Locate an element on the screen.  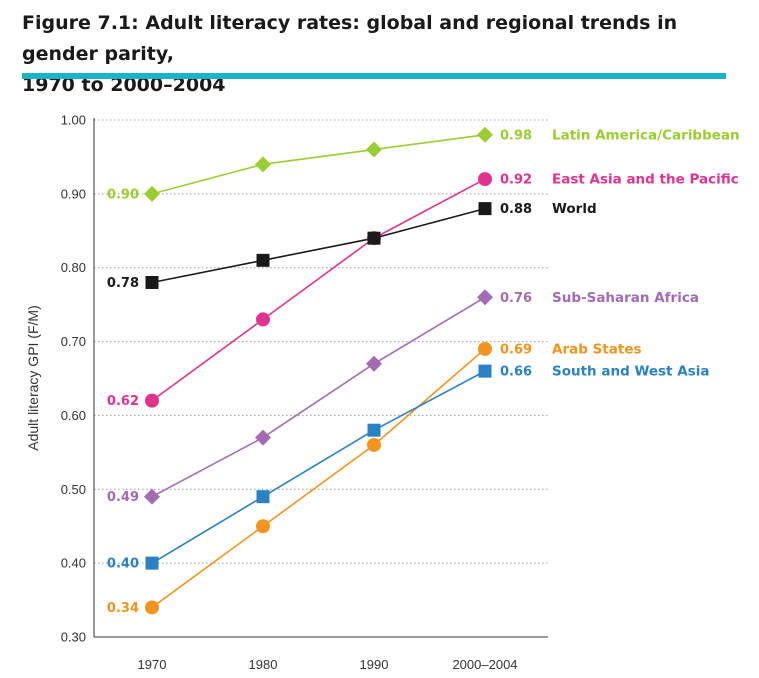
title-underline is located at coordinates (374, 76).